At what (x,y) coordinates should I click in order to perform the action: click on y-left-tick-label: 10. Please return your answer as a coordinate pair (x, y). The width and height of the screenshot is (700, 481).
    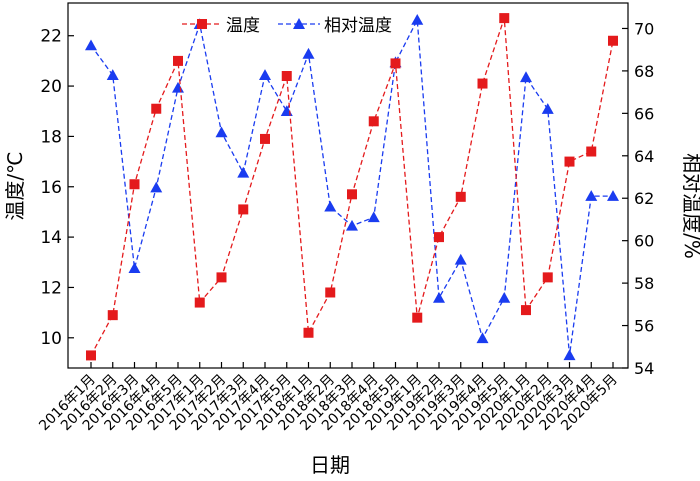
    Looking at the image, I should click on (51, 339).